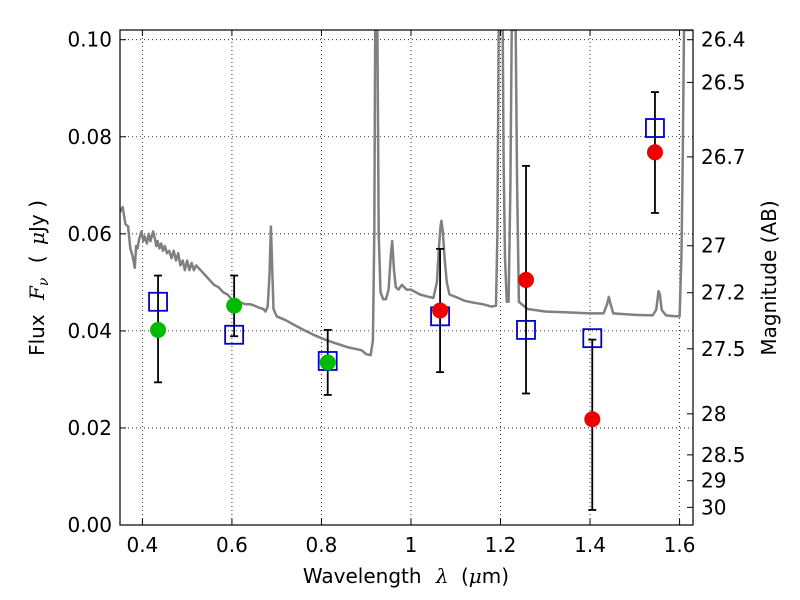  I want to click on magnitude-tick-label: 30, so click(713, 507).